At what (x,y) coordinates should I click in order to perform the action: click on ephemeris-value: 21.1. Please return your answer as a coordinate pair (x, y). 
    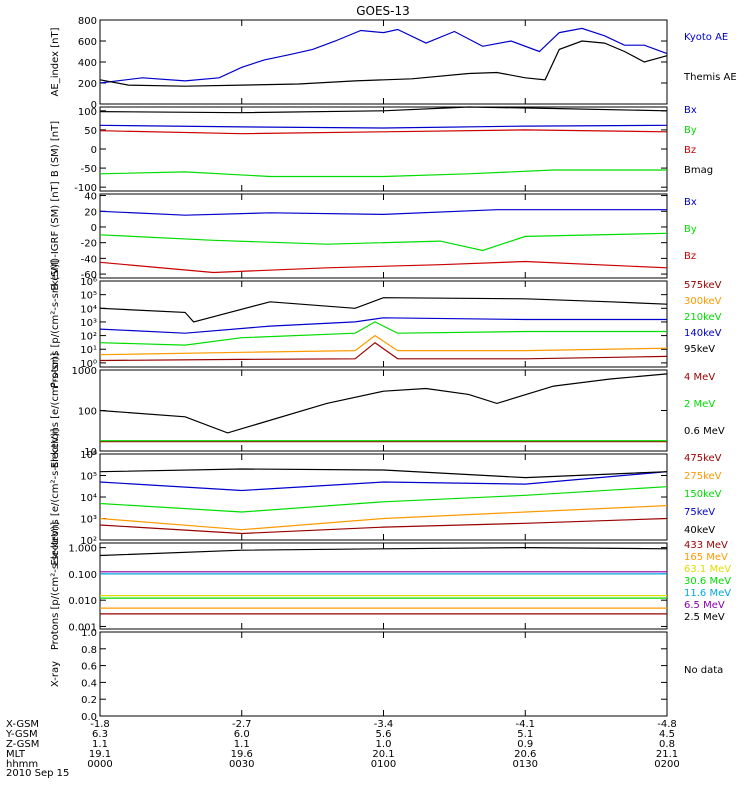
    Looking at the image, I should click on (667, 754).